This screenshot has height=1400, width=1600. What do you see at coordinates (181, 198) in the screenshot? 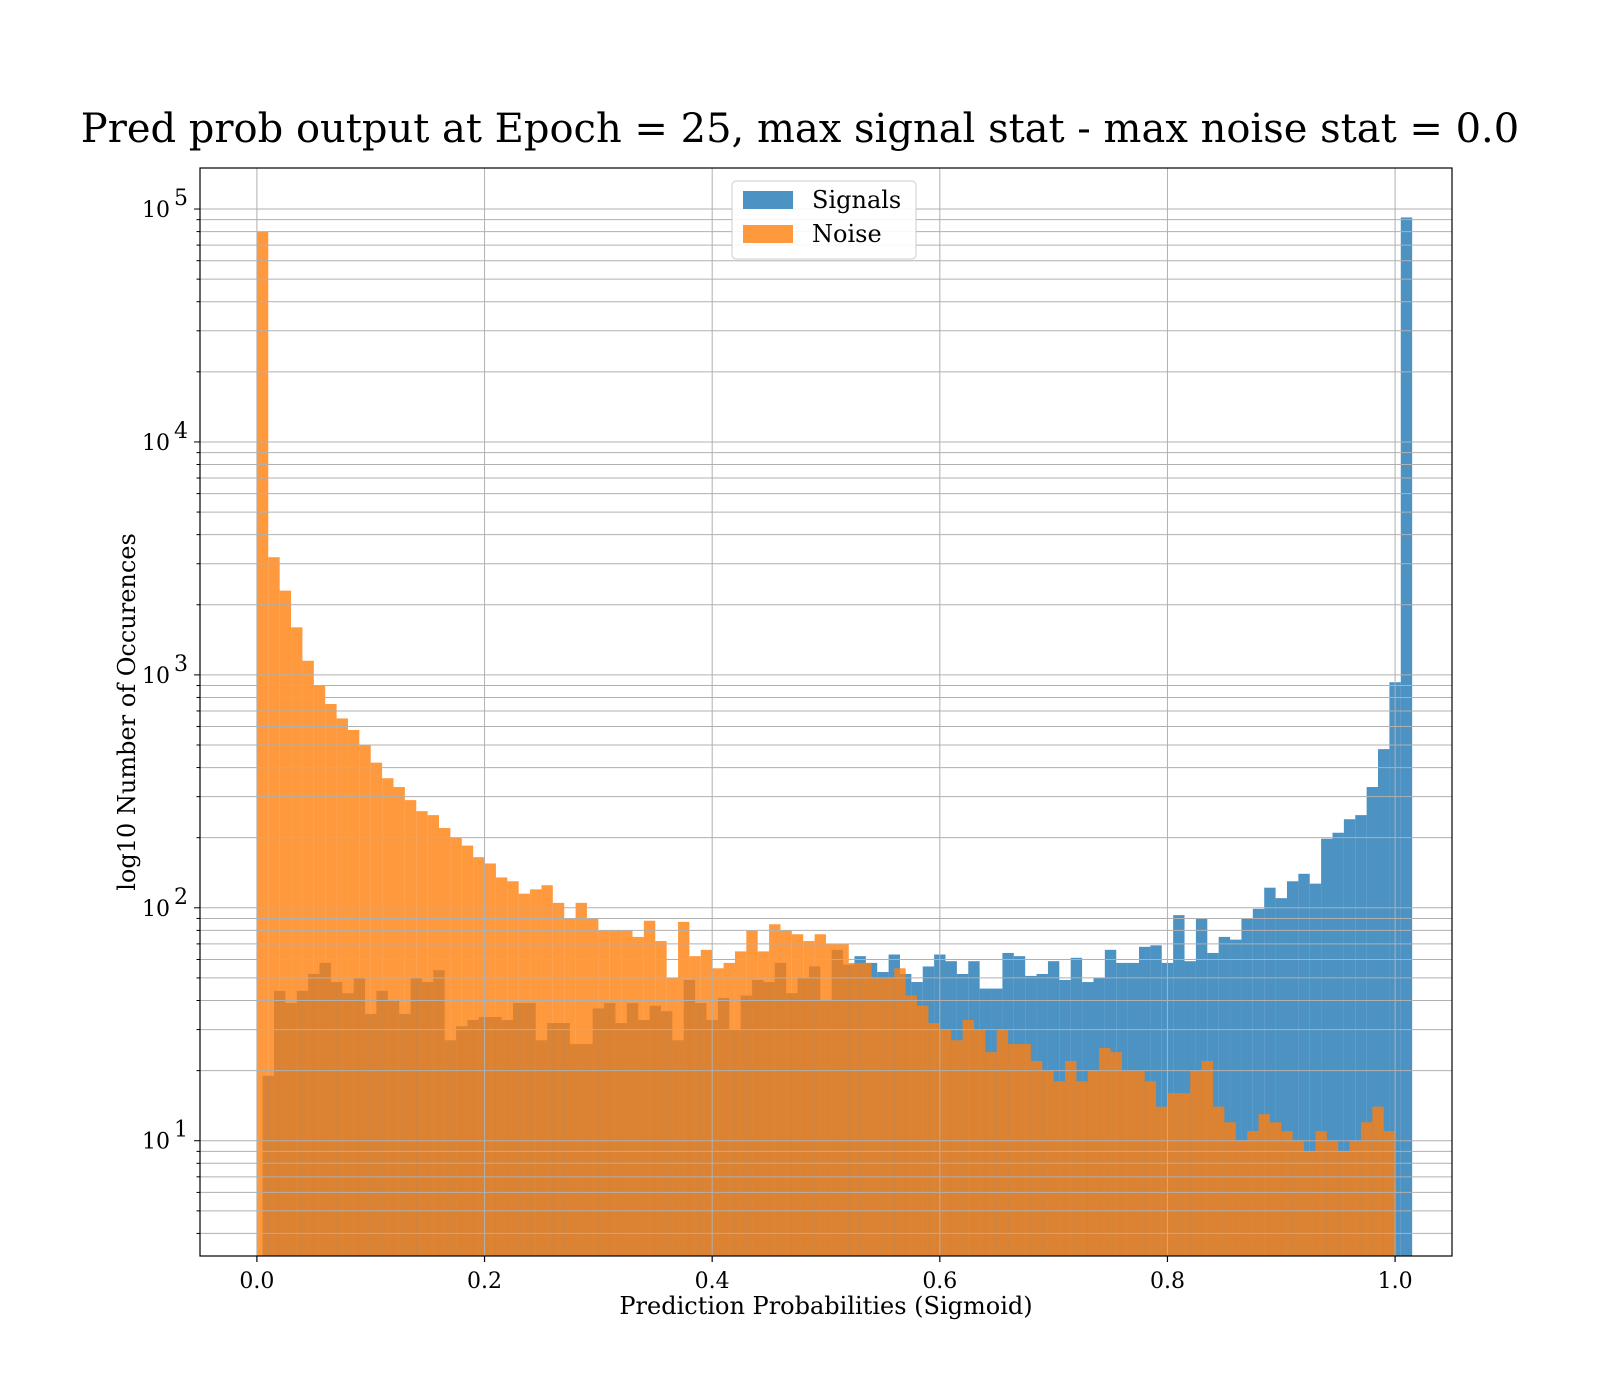
I see `y-tick-exponent: 5` at bounding box center [181, 198].